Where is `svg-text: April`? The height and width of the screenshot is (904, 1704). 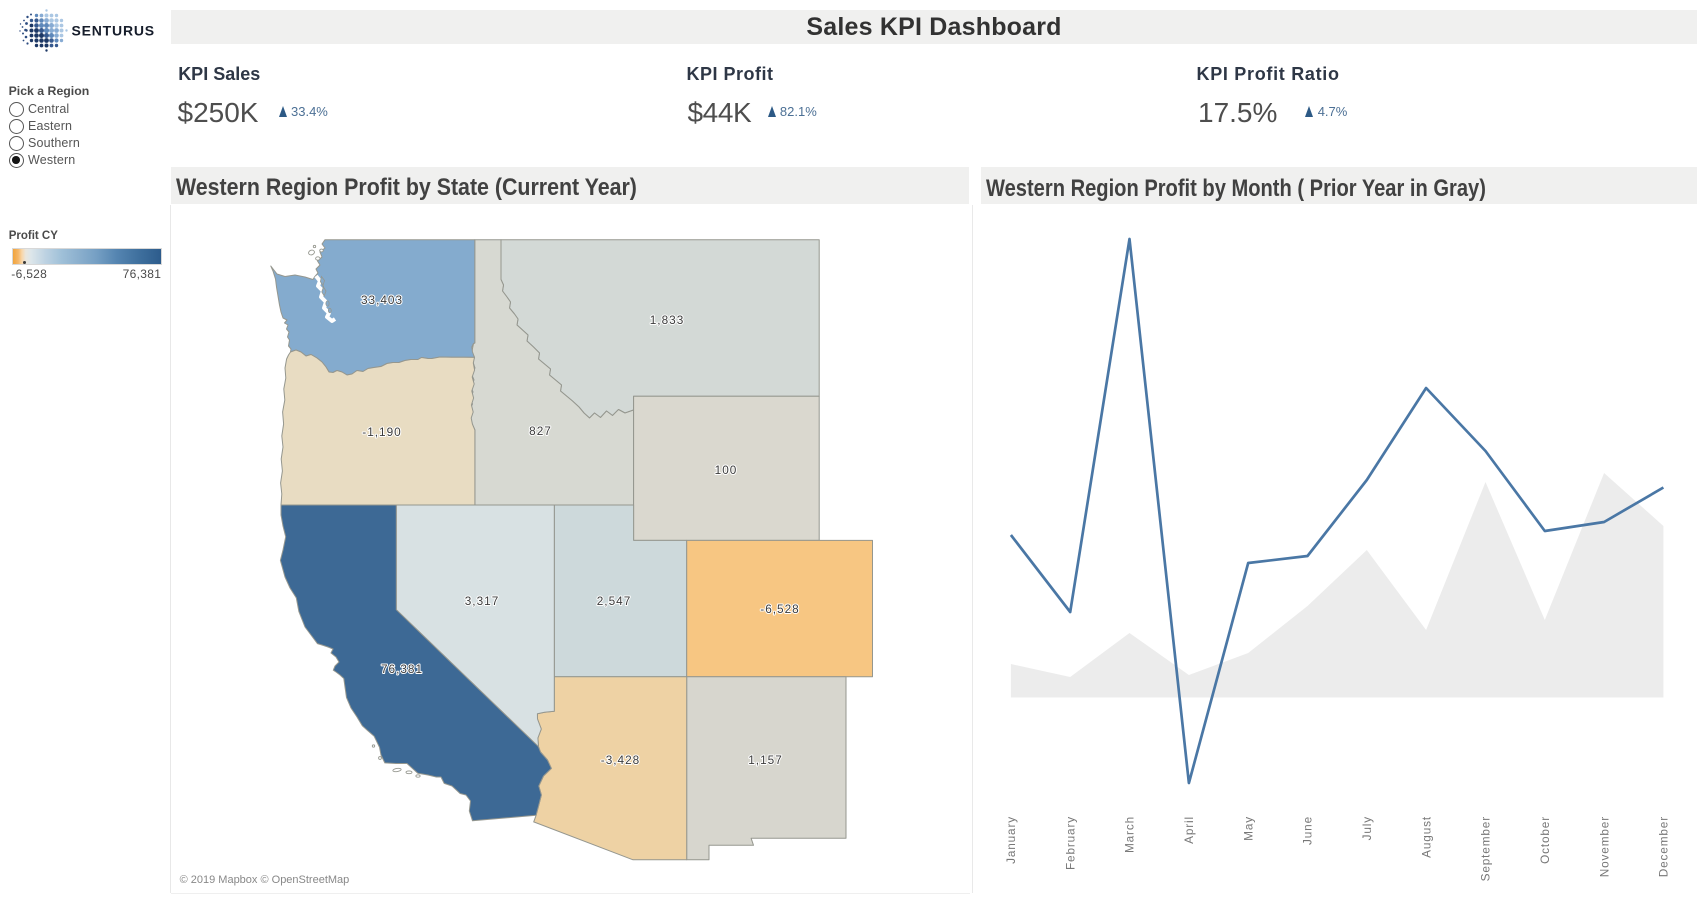
svg-text: April is located at coordinates (1189, 830).